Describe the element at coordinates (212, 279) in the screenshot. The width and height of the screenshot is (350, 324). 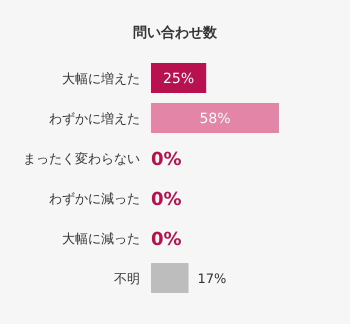
I see `data-label: 17%` at that location.